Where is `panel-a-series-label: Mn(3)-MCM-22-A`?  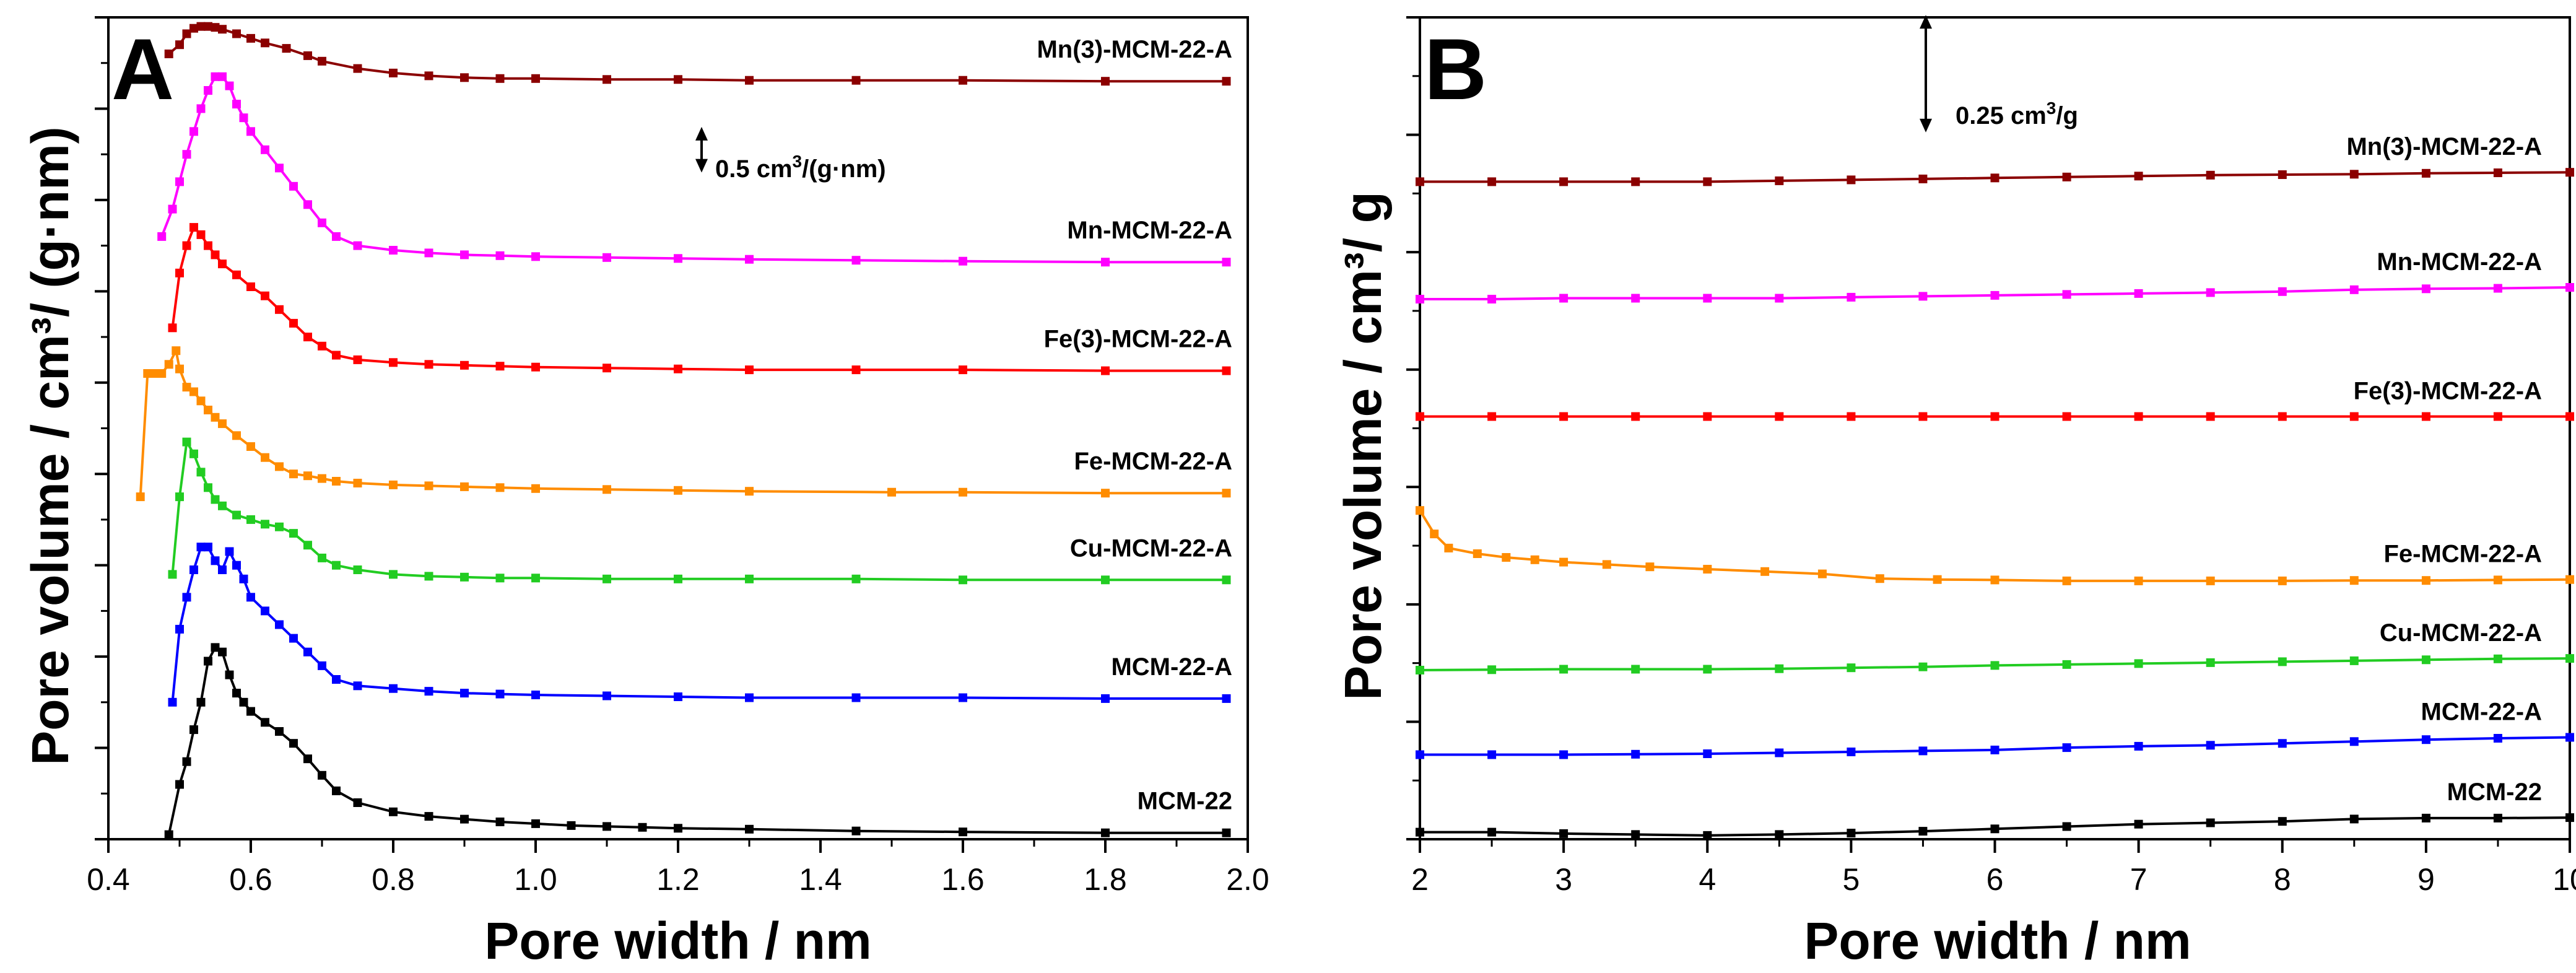 panel-a-series-label: Mn(3)-MCM-22-A is located at coordinates (1134, 49).